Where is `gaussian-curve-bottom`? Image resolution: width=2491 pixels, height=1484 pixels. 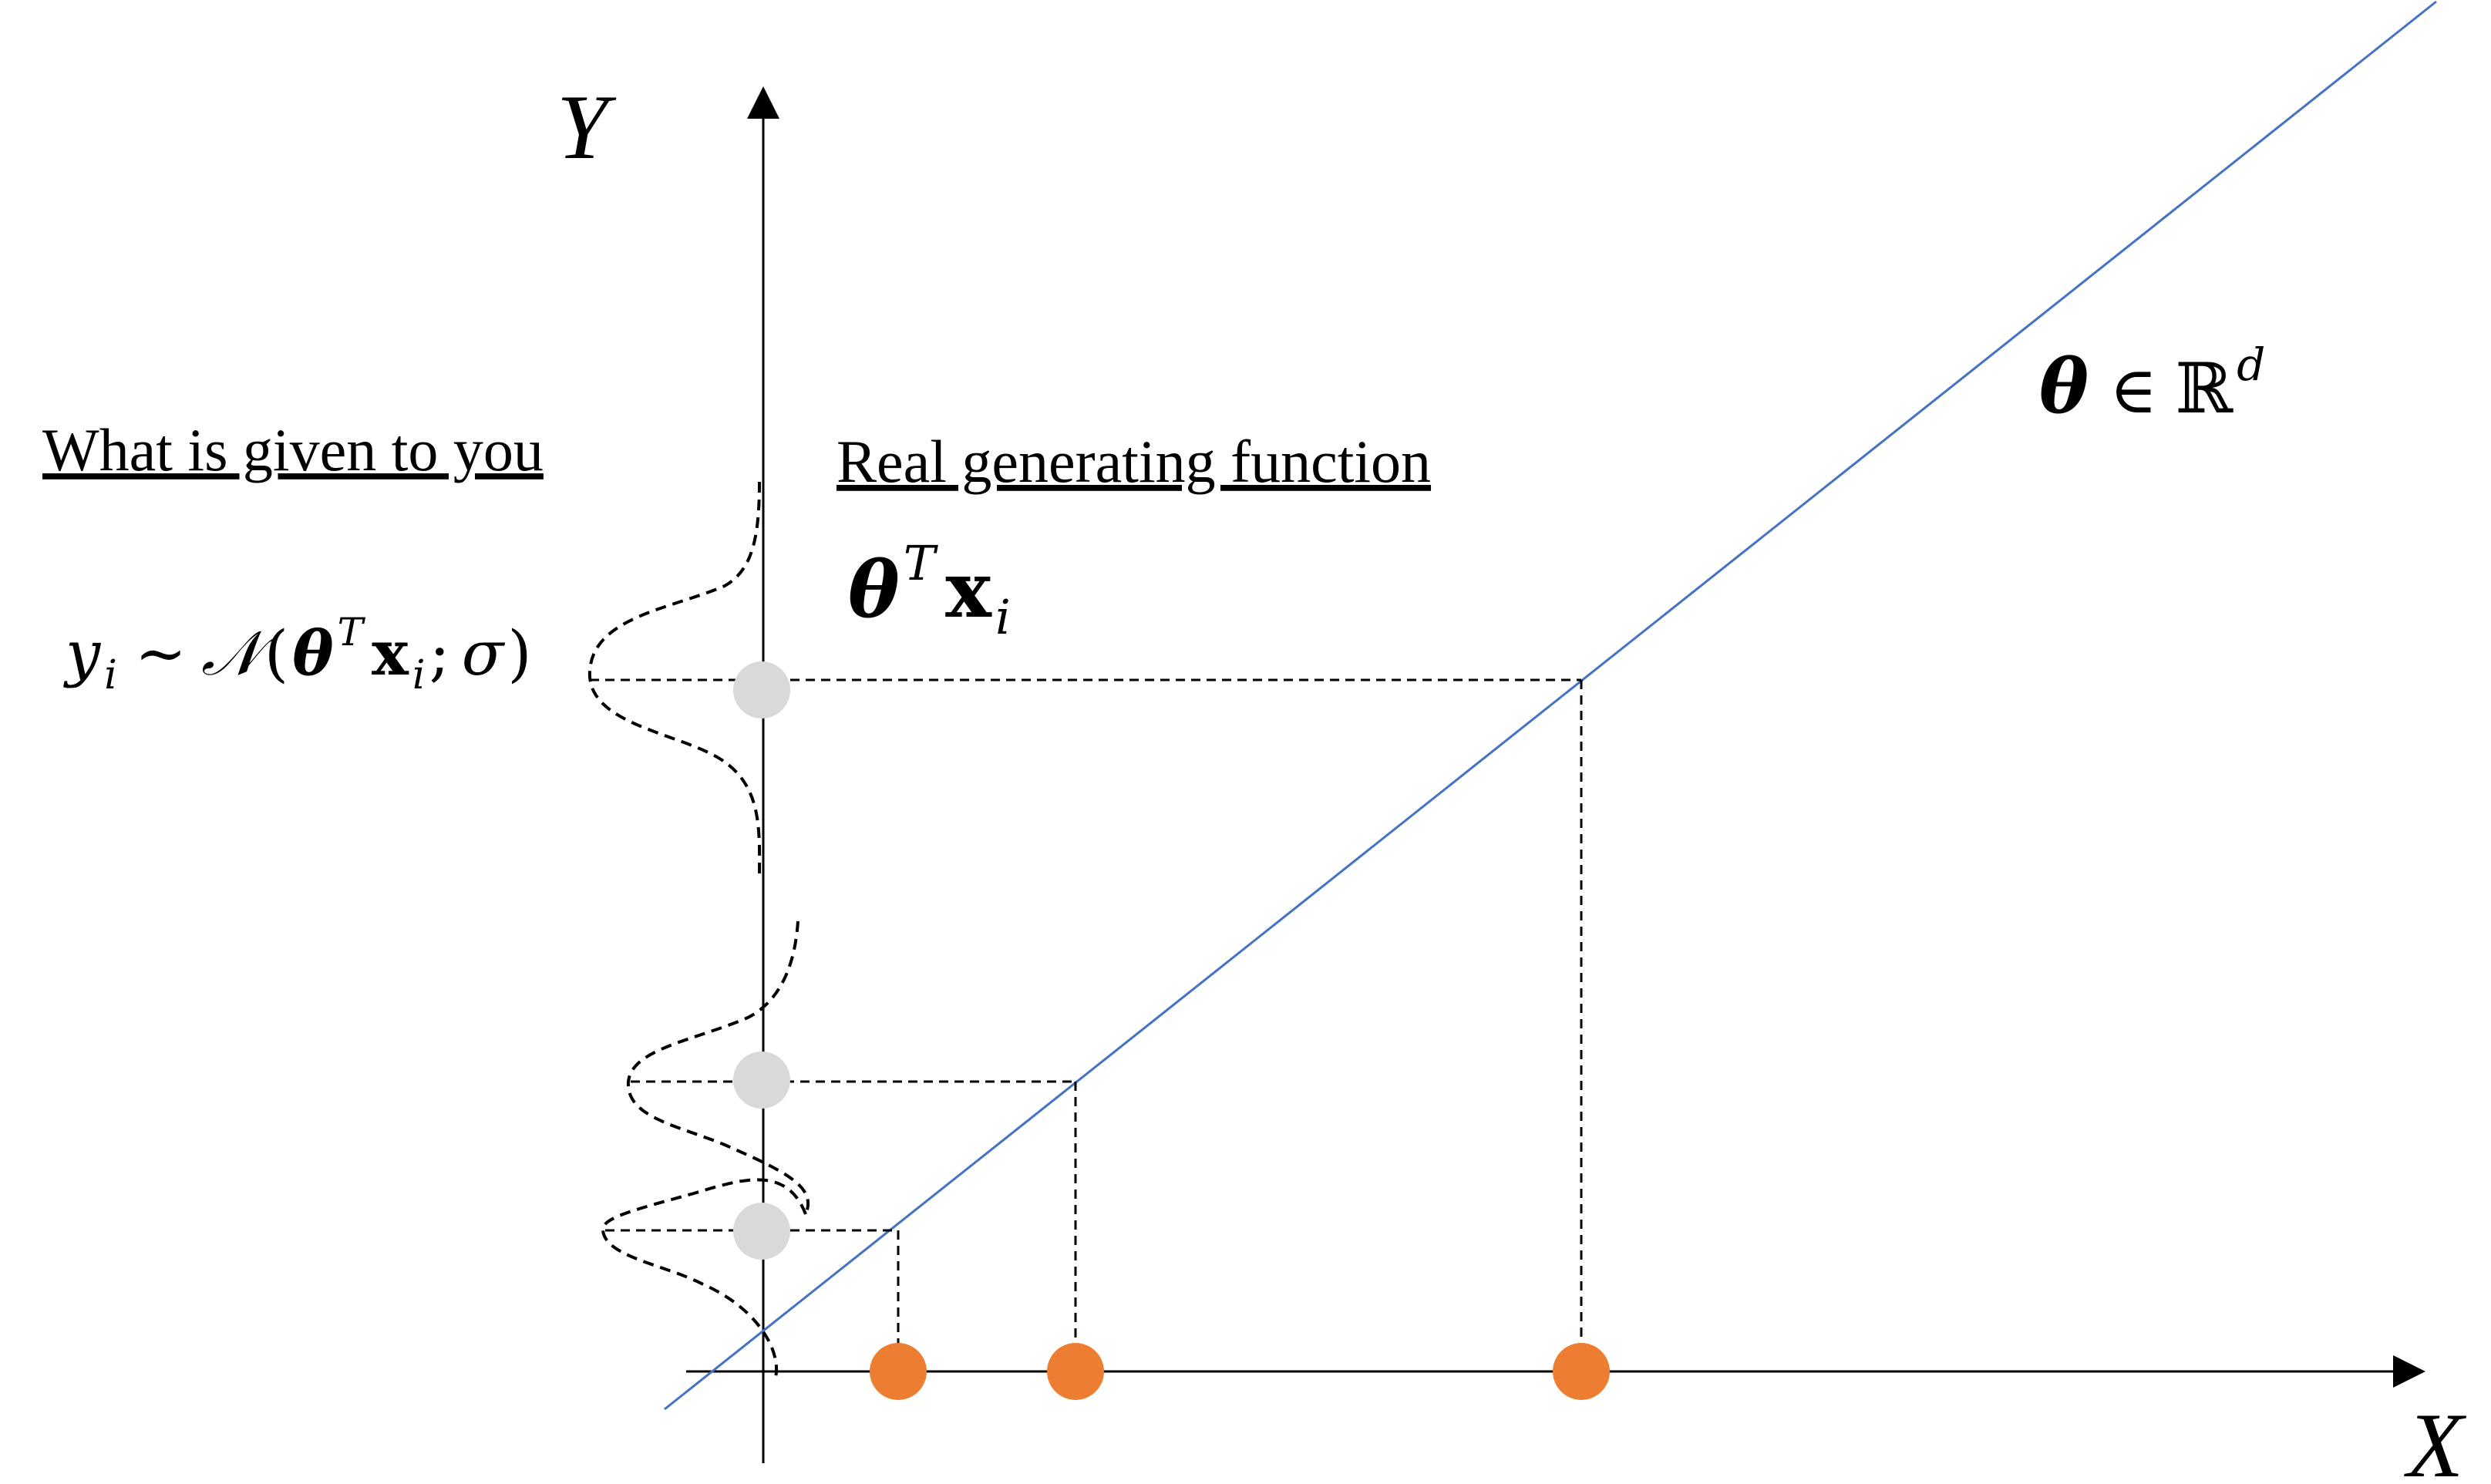
gaussian-curve-bottom is located at coordinates (704, 1279).